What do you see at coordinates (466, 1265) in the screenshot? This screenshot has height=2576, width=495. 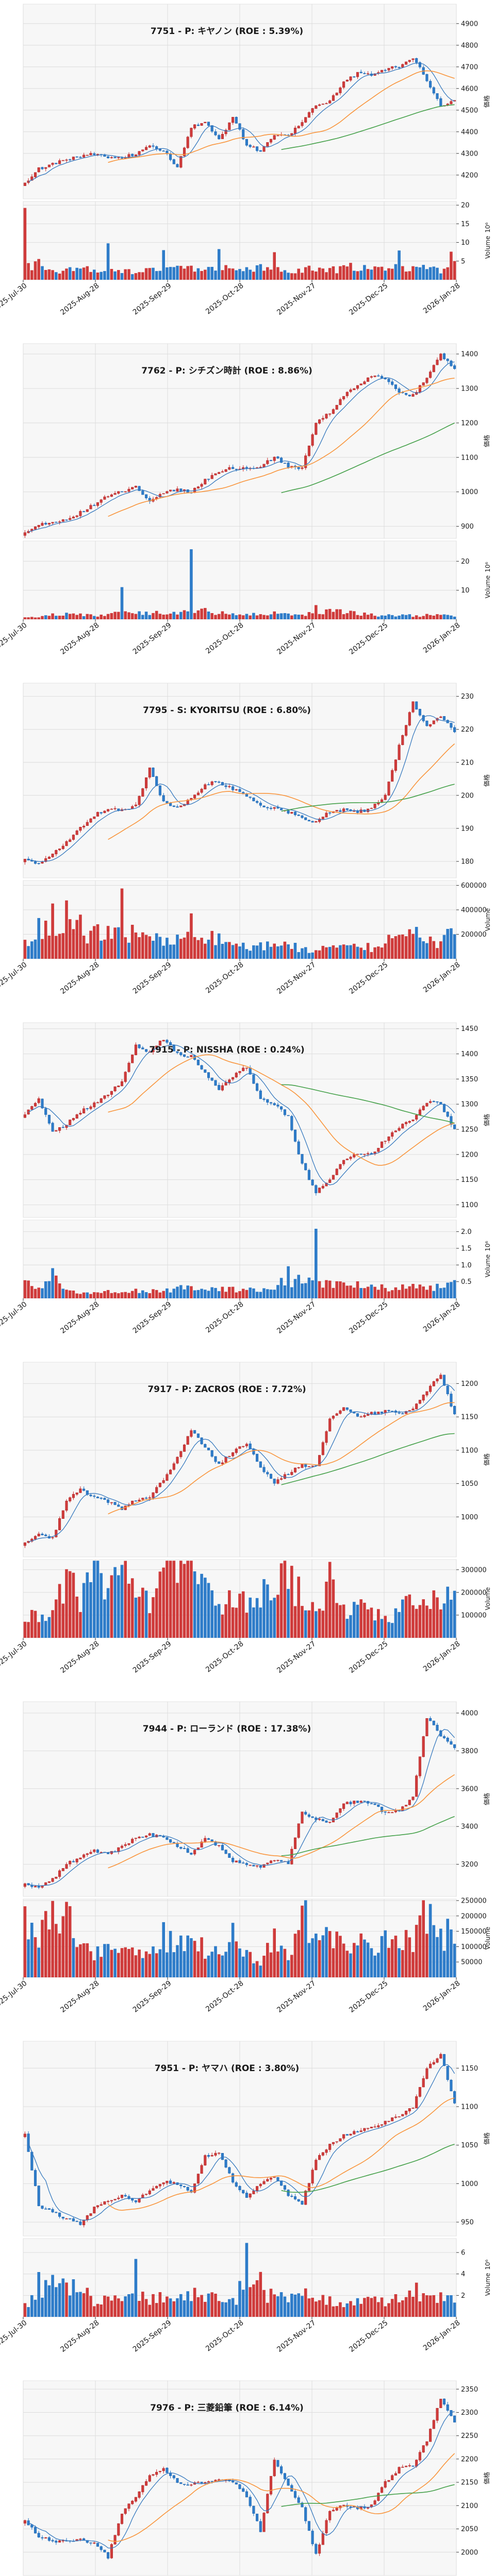 I see `volume-tick-label: 1.0` at bounding box center [466, 1265].